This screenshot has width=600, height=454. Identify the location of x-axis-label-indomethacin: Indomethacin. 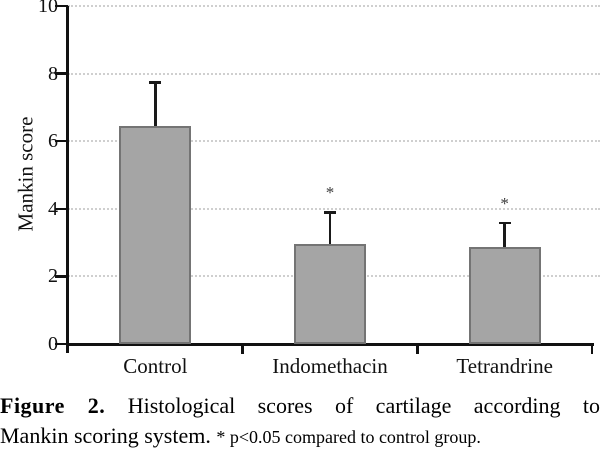
(330, 366).